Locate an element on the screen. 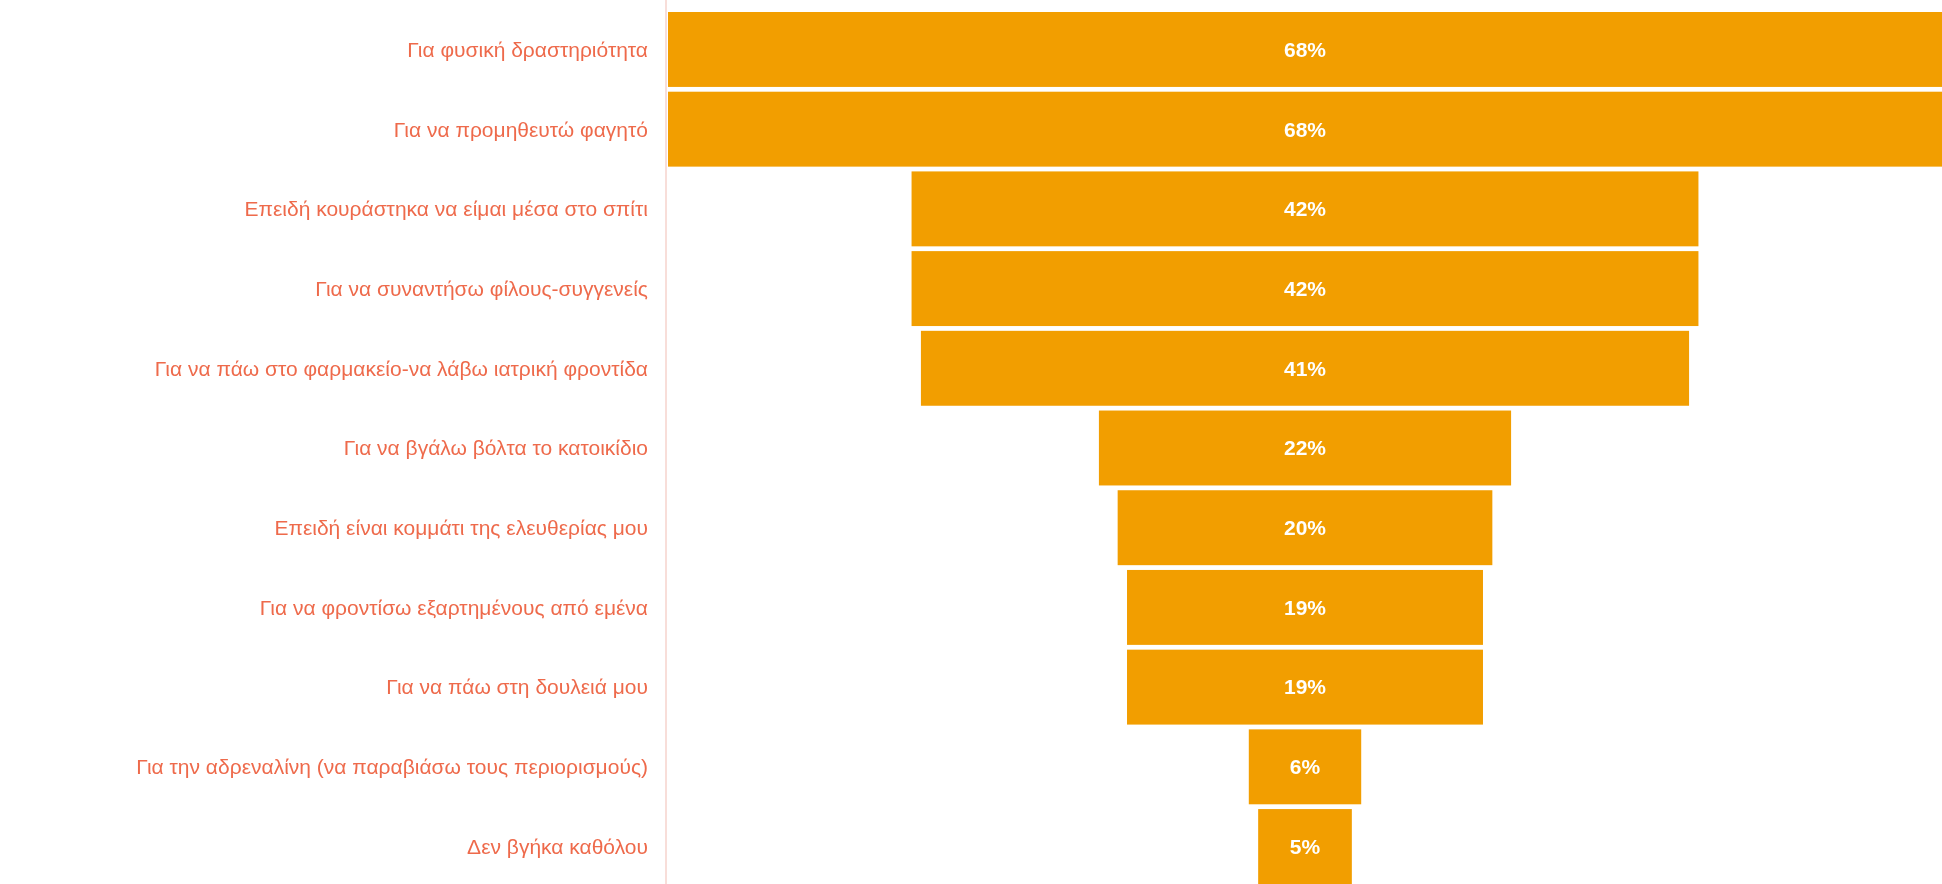 This screenshot has width=1942, height=884. category-label: Για να προμηθευτώ φαγητό is located at coordinates (520, 129).